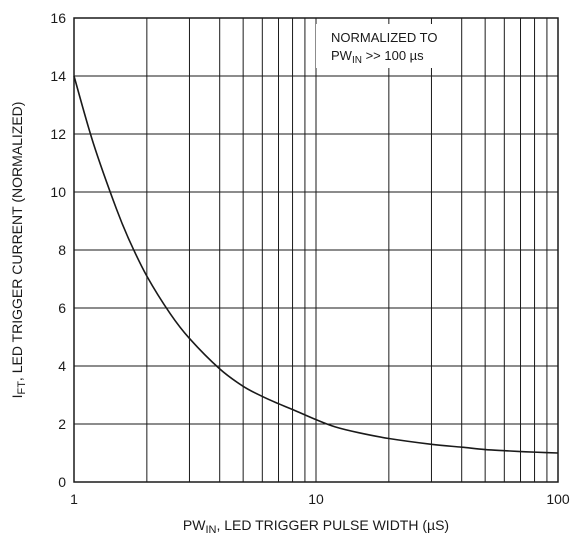 The width and height of the screenshot is (579, 538). Describe the element at coordinates (58, 76) in the screenshot. I see `y-tick-label: 14` at that location.